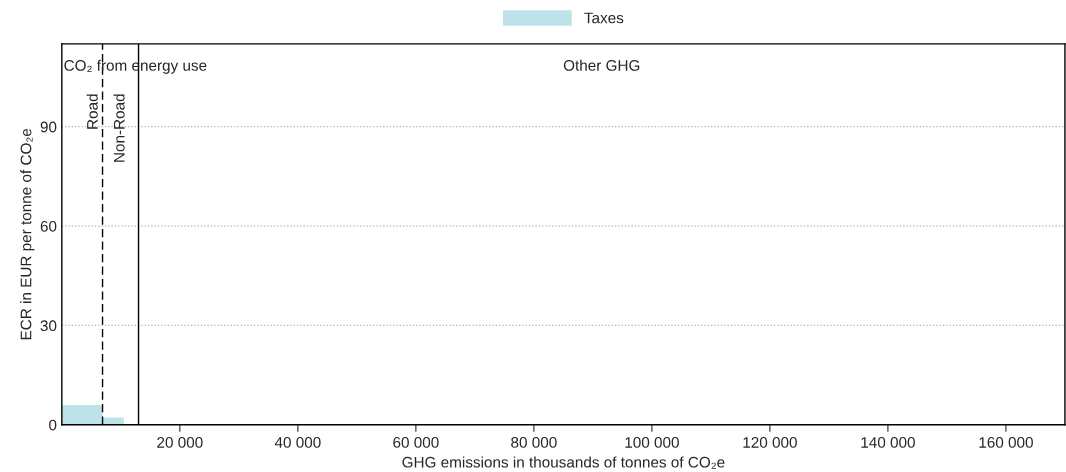  What do you see at coordinates (563, 462) in the screenshot?
I see `x-axis-title: GHG emissions in thousands of tonnes of CO₂e` at bounding box center [563, 462].